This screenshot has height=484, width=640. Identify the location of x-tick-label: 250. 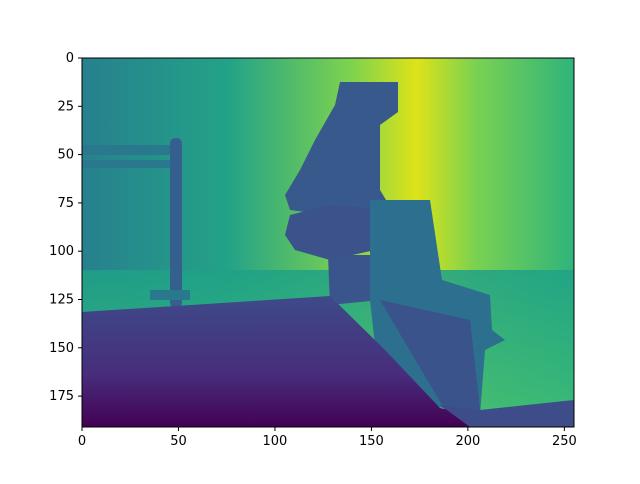
(564, 441).